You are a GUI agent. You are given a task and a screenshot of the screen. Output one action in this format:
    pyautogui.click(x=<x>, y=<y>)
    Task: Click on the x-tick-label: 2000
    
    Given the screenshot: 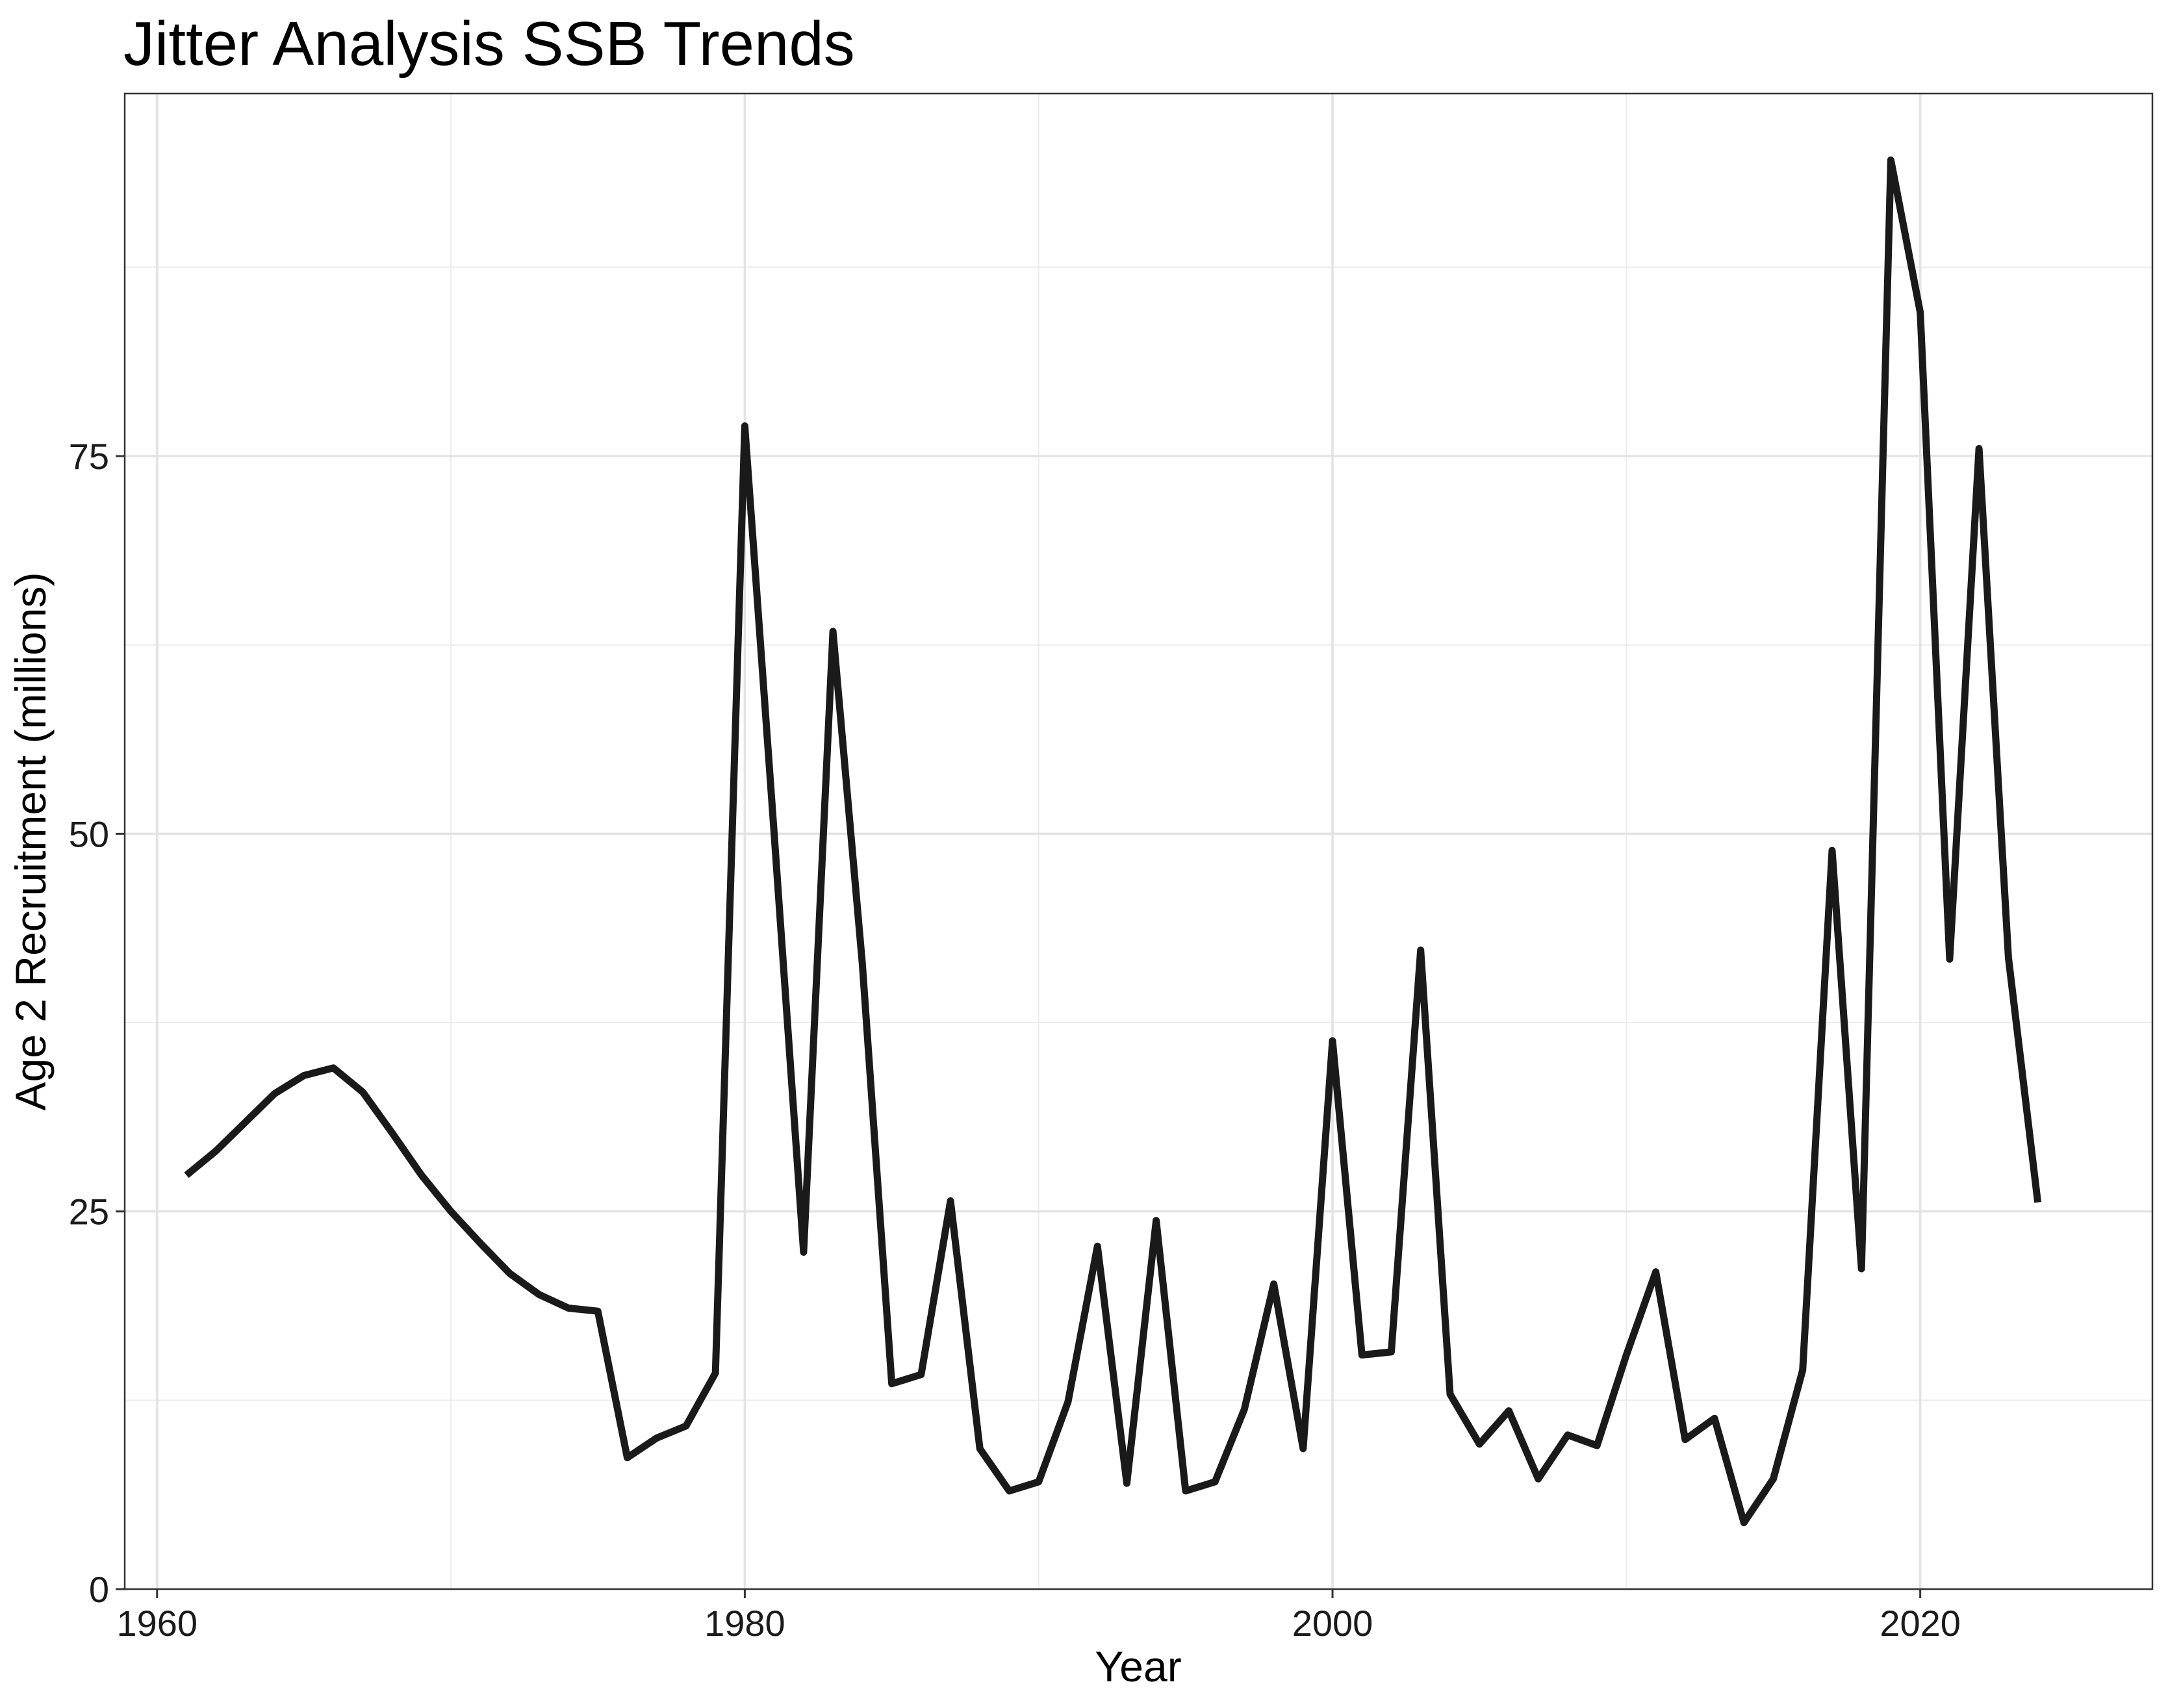 What is the action you would take?
    pyautogui.click(x=1332, y=1623)
    